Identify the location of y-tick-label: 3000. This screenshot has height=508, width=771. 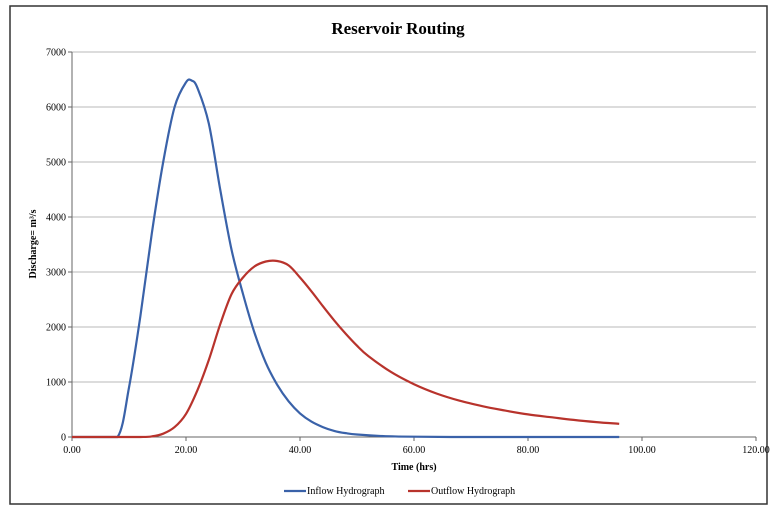
(56, 273).